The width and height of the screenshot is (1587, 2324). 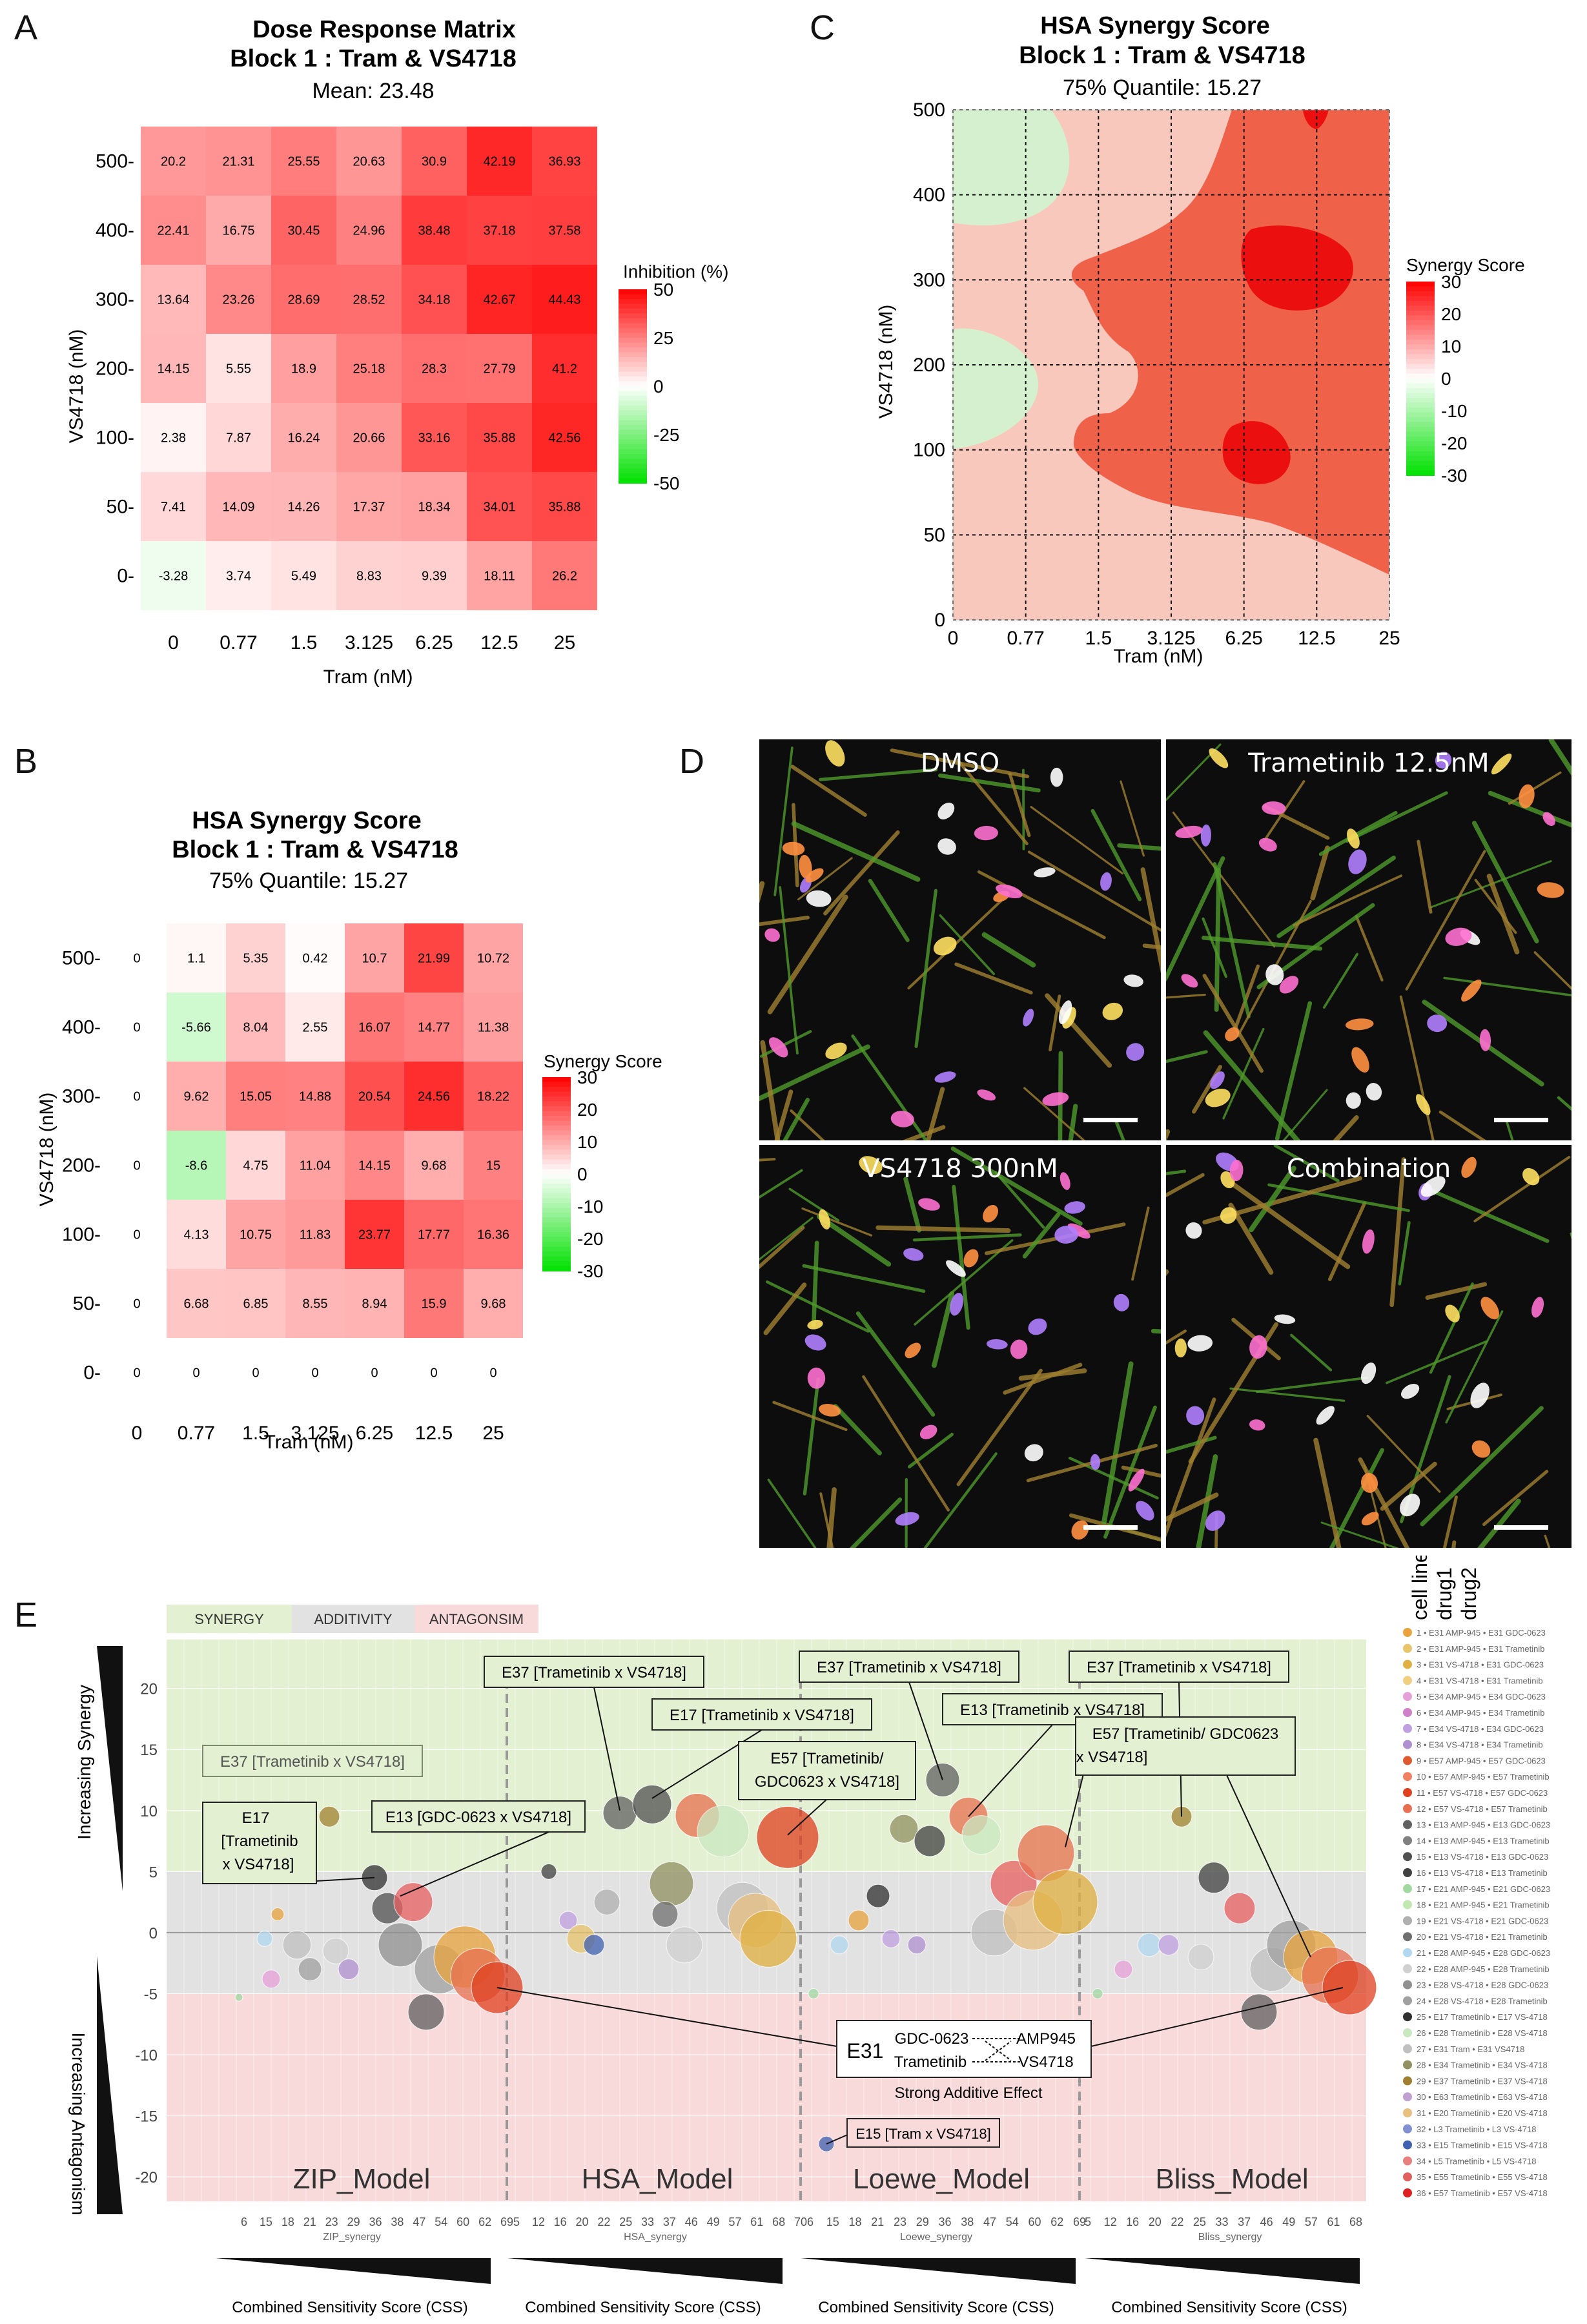 What do you see at coordinates (303, 300) in the screenshot?
I see `cell-value: 28.69` at bounding box center [303, 300].